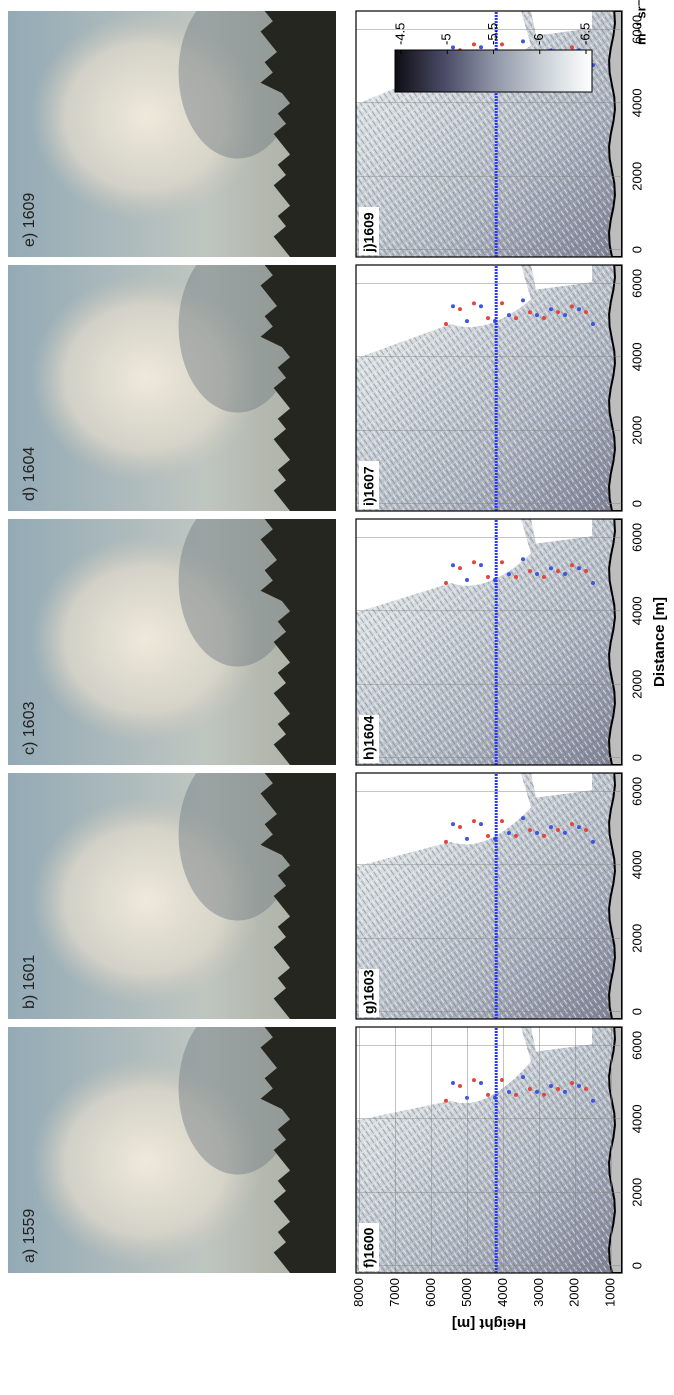 This screenshot has width=674, height=1395. Describe the element at coordinates (29, 982) in the screenshot. I see `photo-label: b) 1601` at that location.